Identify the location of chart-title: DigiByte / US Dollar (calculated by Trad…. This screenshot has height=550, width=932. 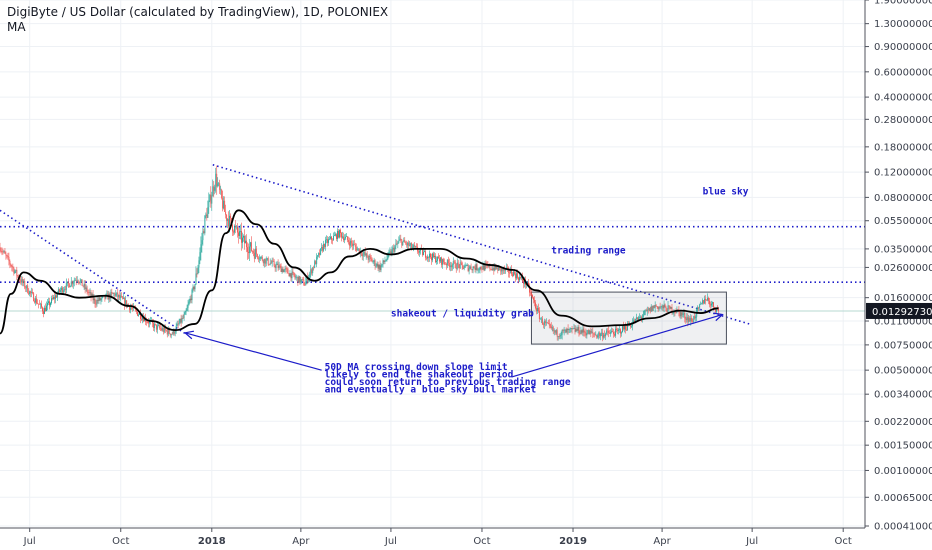
(198, 12).